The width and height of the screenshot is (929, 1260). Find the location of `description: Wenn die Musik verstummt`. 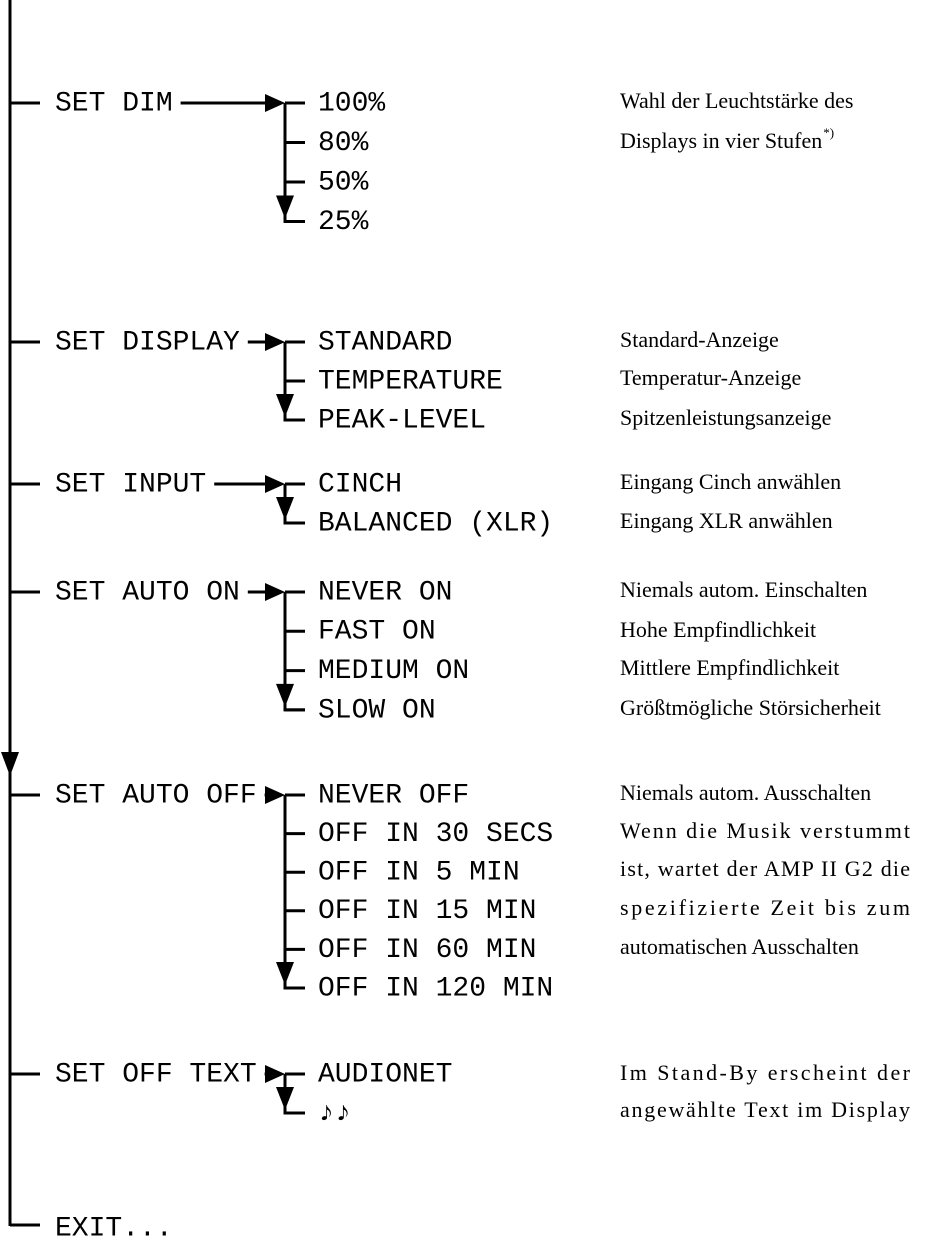

description: Wenn die Musik verstummt is located at coordinates (765, 830).